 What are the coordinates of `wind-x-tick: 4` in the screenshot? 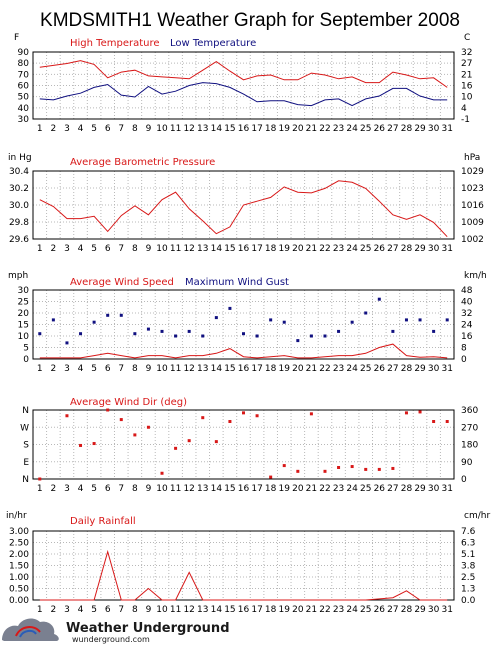 It's located at (81, 369).